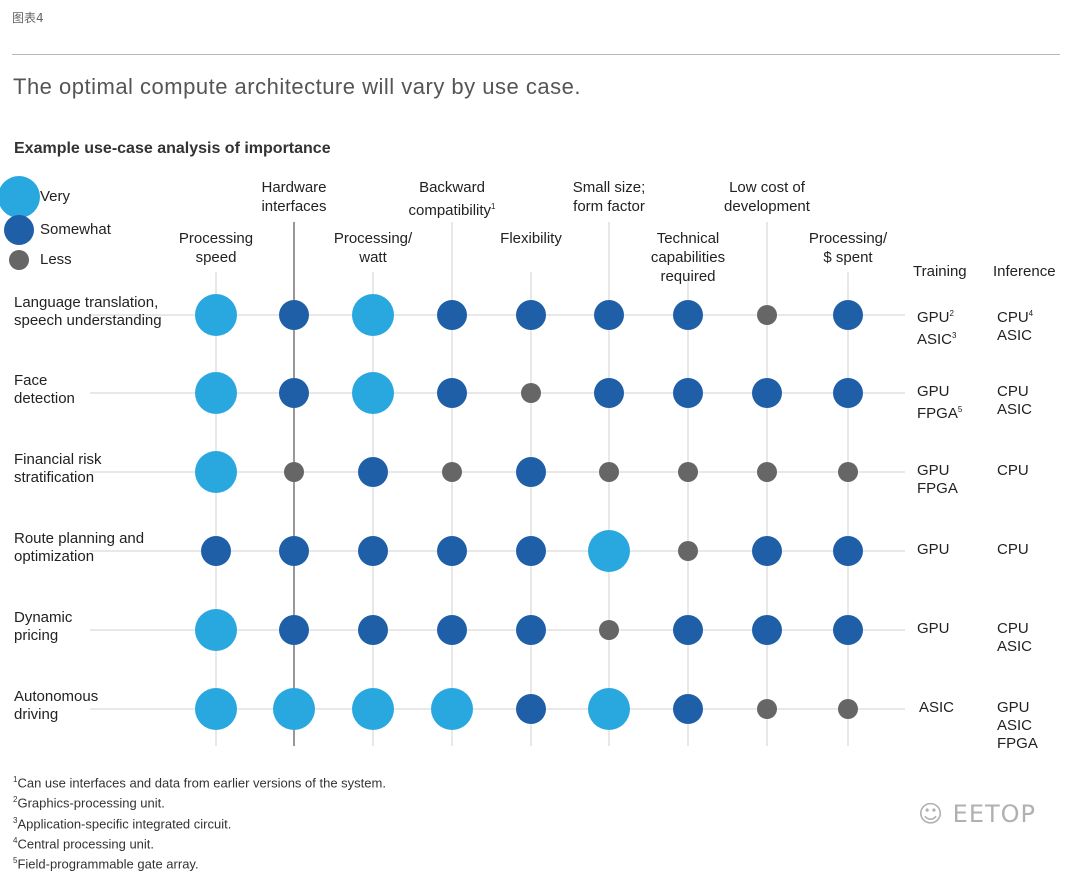 The image size is (1080, 873). Describe the element at coordinates (1017, 726) in the screenshot. I see `inference-cell-6: GPU ASIC FPGA` at that location.